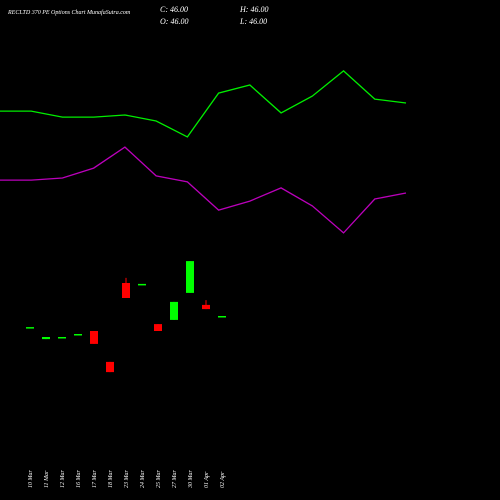 This screenshot has width=500, height=500. Describe the element at coordinates (31, 479) in the screenshot. I see `x-tick-label: 10 Mar` at that location.